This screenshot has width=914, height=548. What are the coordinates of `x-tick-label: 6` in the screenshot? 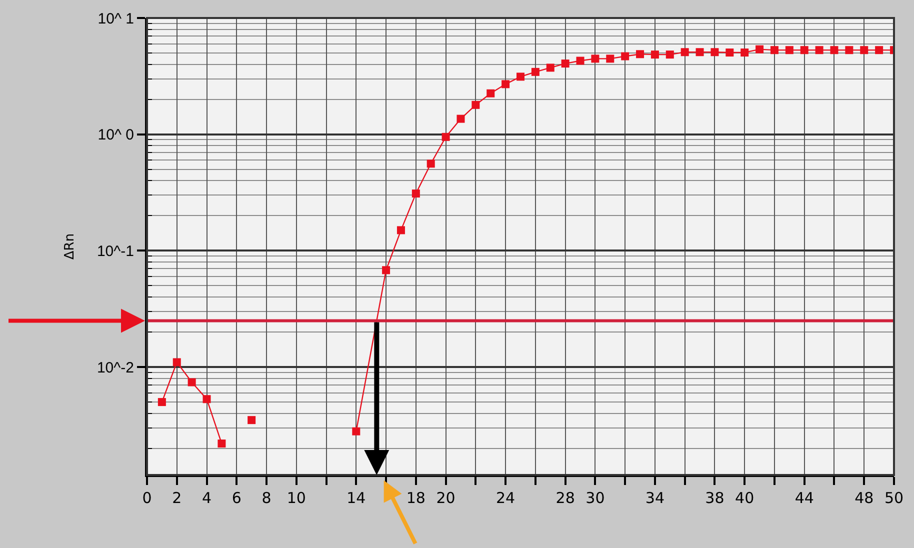 It's located at (237, 498).